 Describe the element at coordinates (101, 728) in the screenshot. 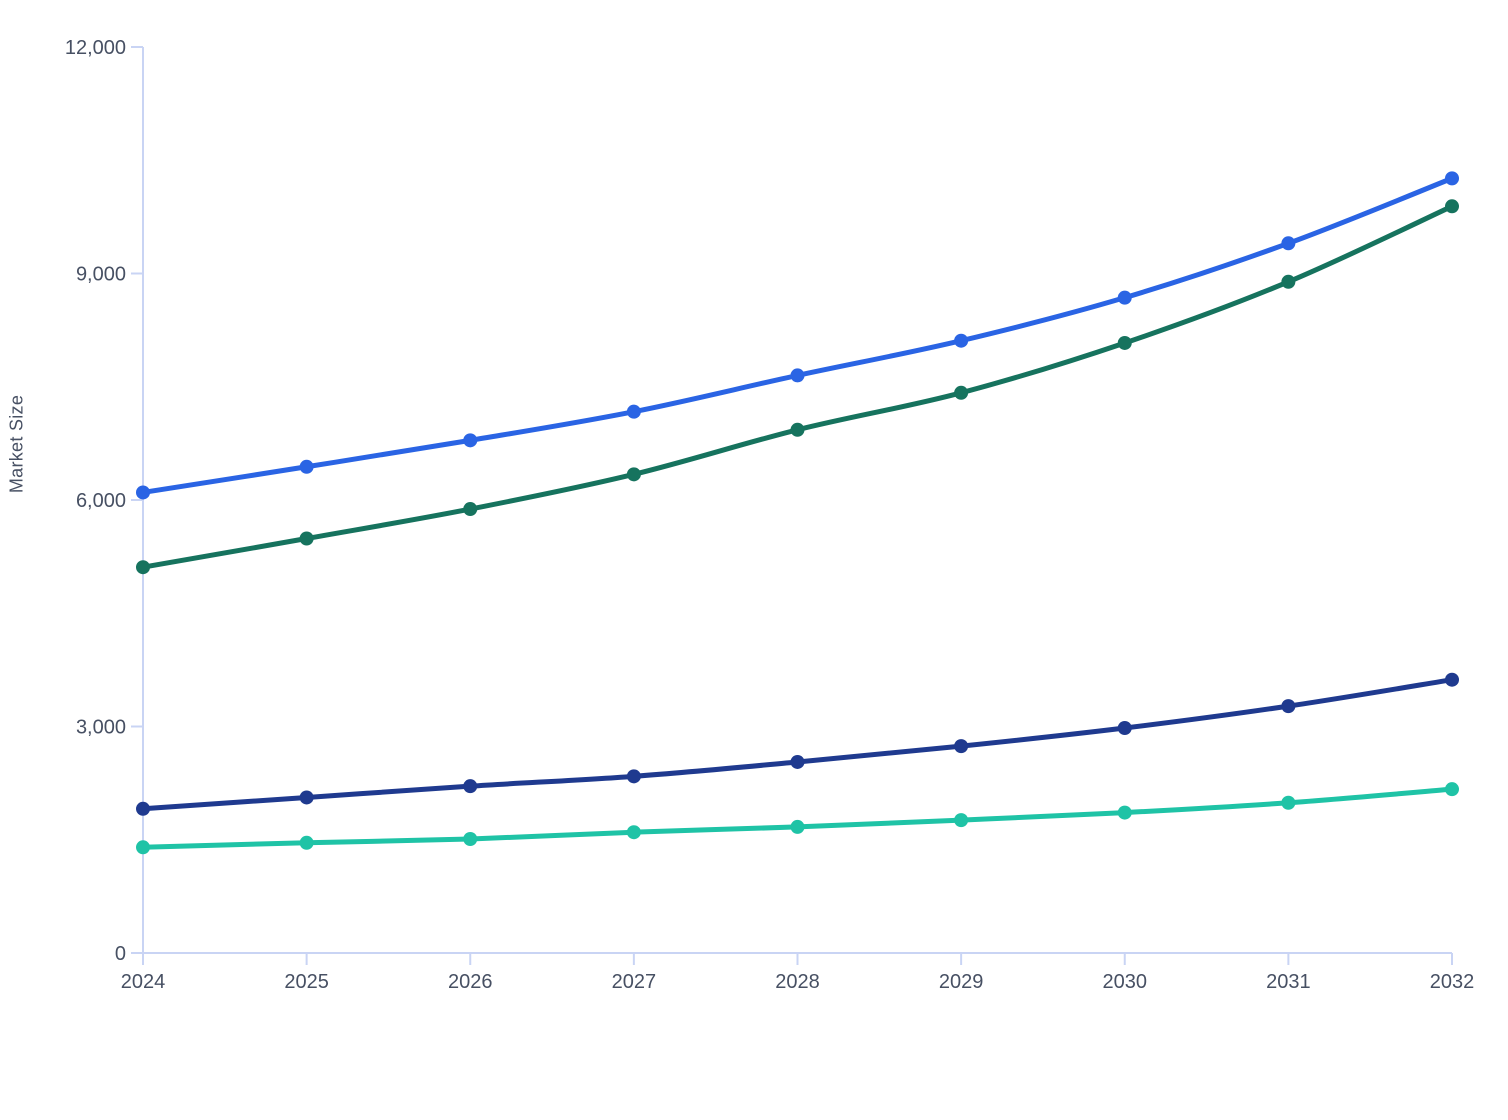

I see `y-tick-label: 3,000` at that location.